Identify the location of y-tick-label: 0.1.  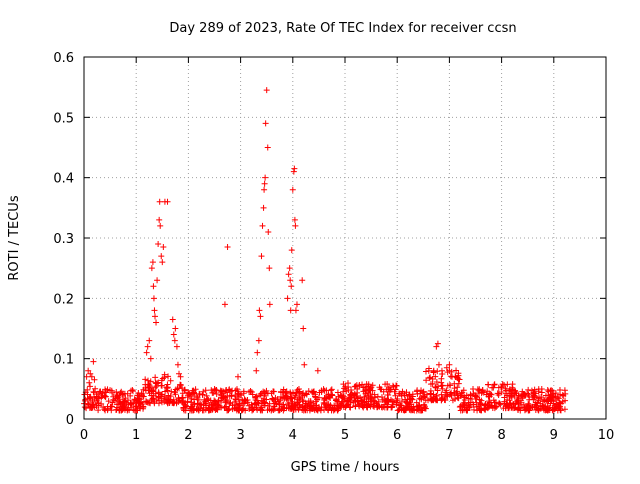
(63, 360).